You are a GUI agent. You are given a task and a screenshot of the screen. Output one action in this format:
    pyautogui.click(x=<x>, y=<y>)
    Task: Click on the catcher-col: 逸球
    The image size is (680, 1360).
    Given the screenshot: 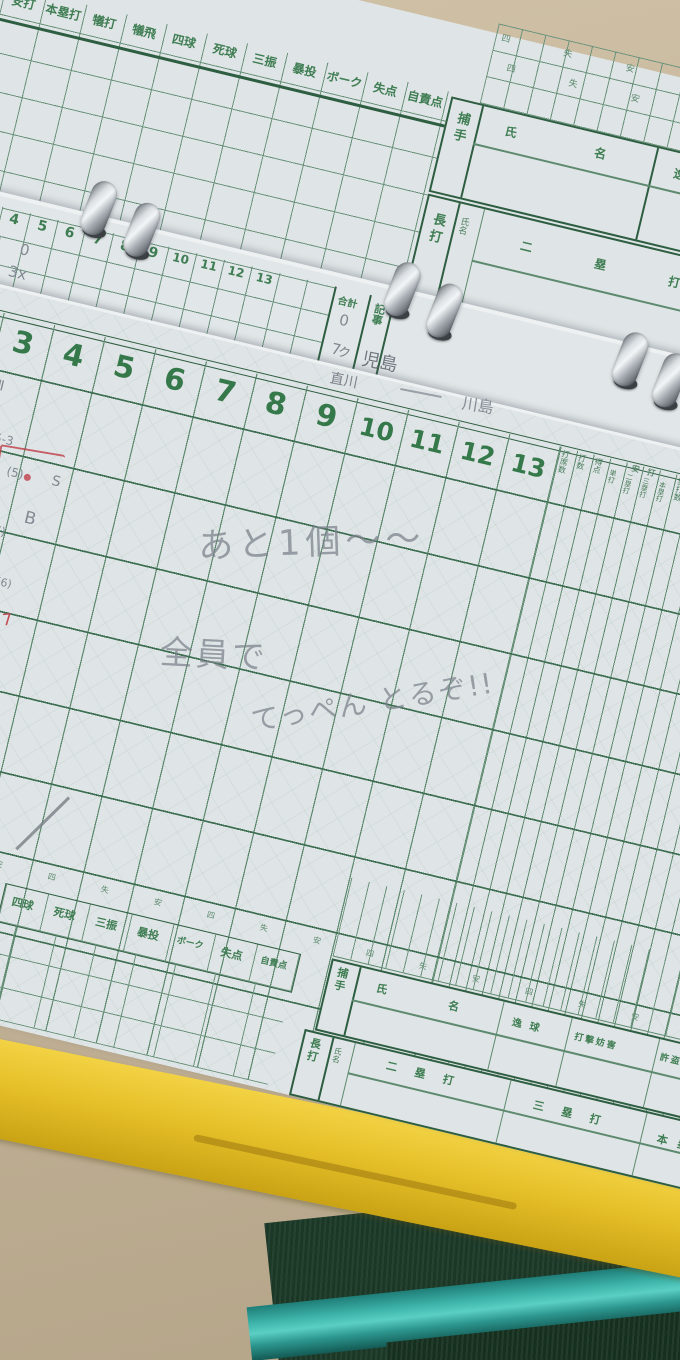 What is the action you would take?
    pyautogui.click(x=529, y=1027)
    